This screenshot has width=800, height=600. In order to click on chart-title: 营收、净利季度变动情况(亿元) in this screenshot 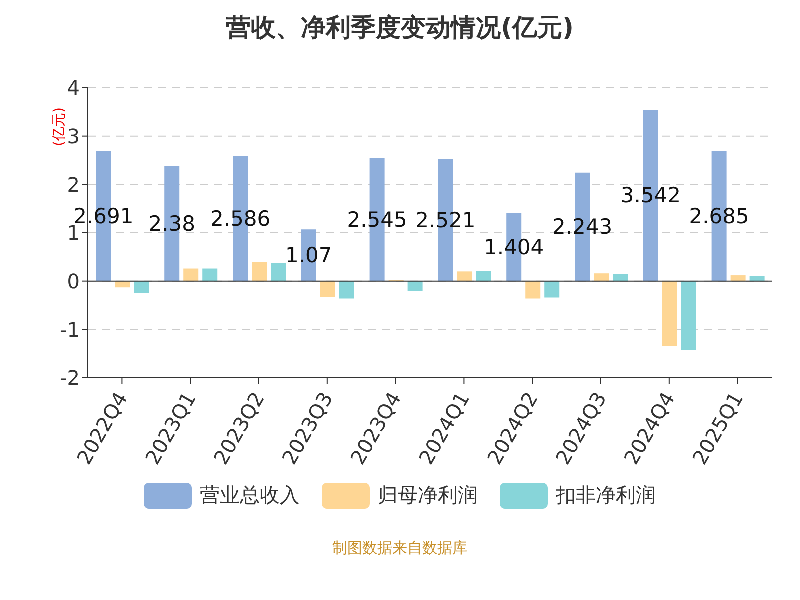, I will do `click(400, 28)`.